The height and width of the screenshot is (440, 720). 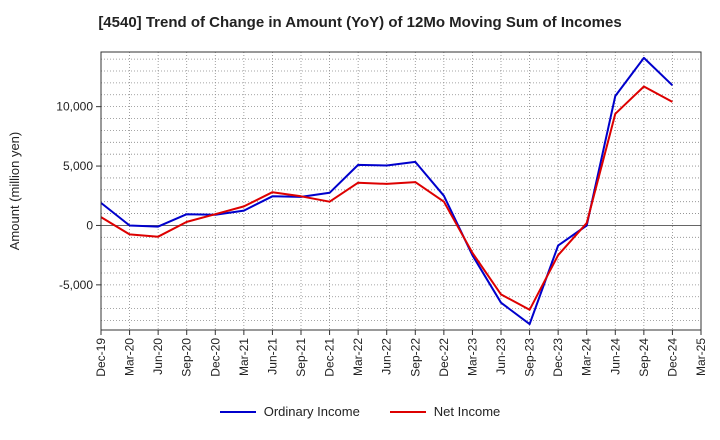 I want to click on x-tick-label: Jun-20, so click(x=158, y=356).